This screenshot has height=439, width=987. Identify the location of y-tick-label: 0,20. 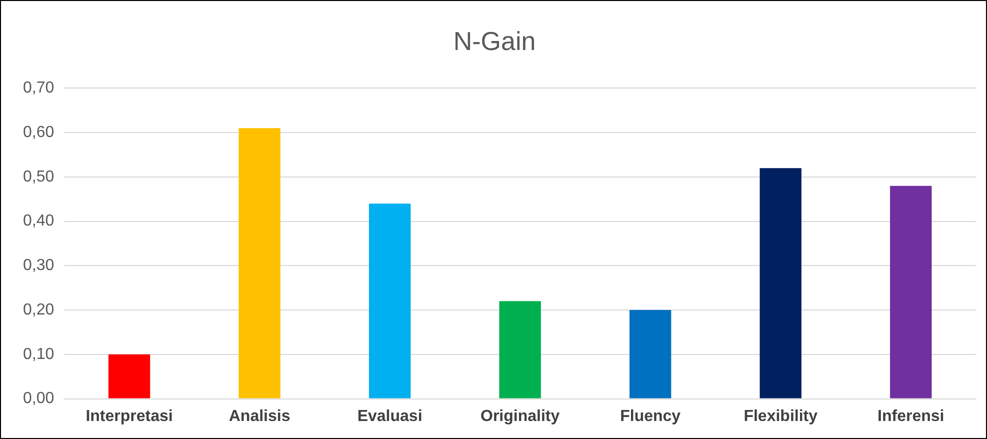
(38, 309).